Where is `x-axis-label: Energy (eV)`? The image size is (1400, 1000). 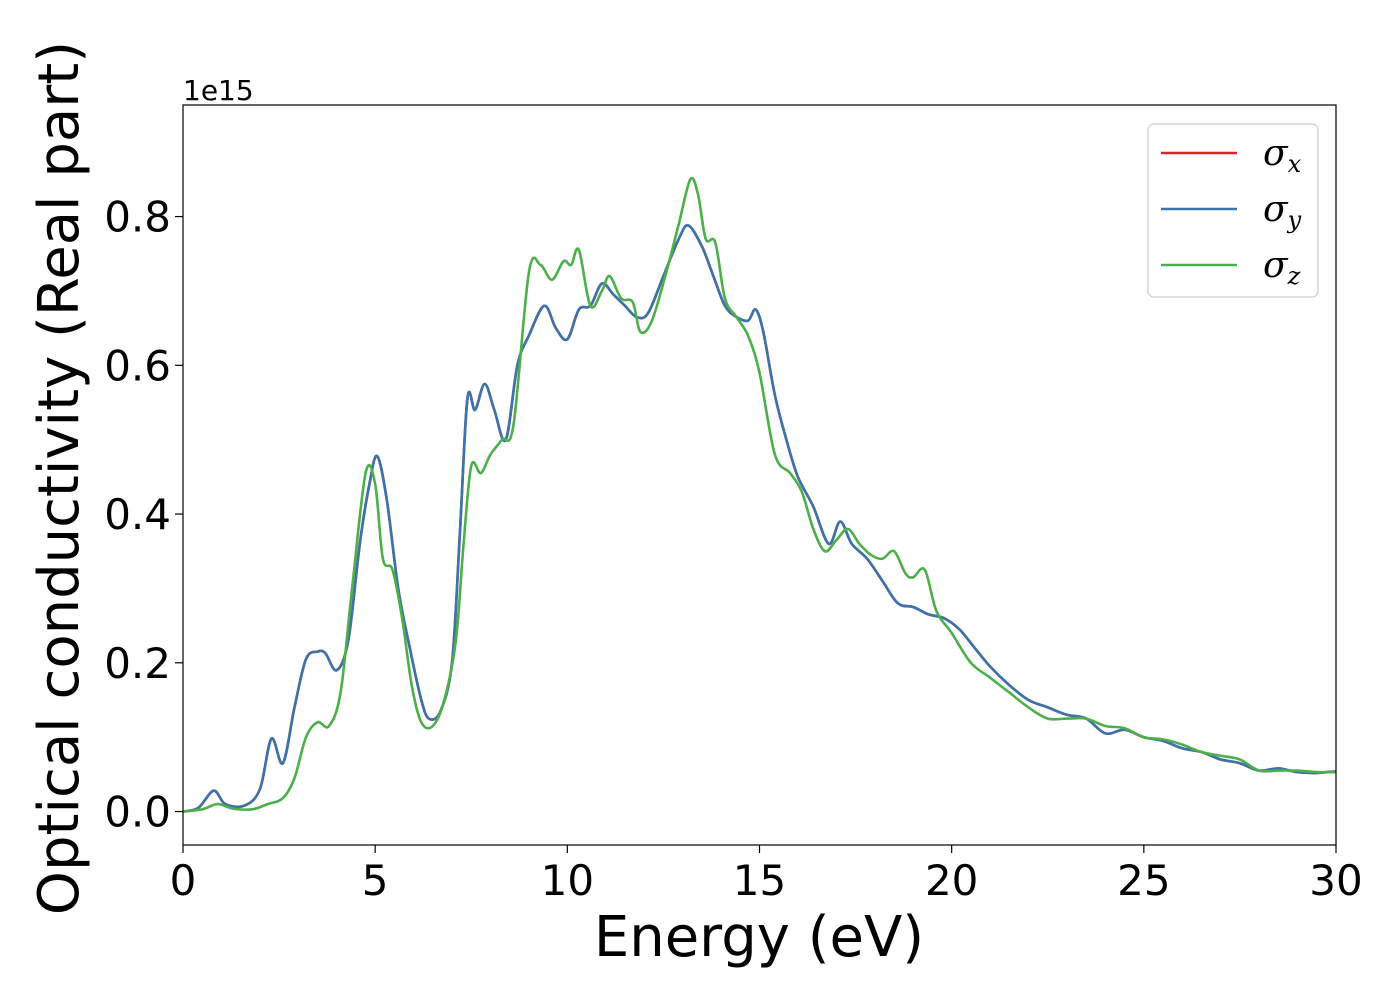 x-axis-label: Energy (eV) is located at coordinates (759, 937).